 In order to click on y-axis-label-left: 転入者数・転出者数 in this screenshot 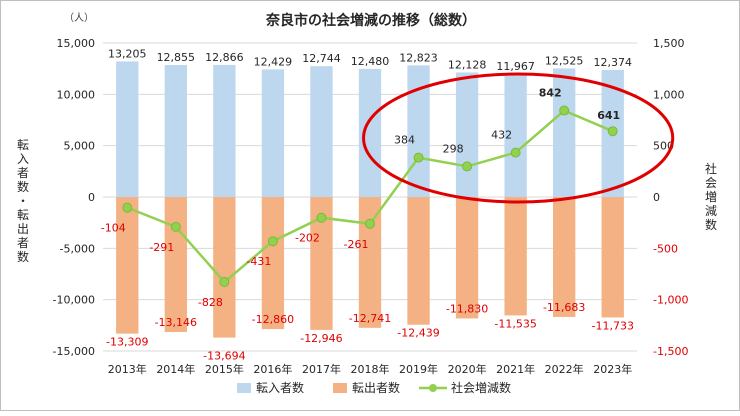, I will do `click(23, 201)`.